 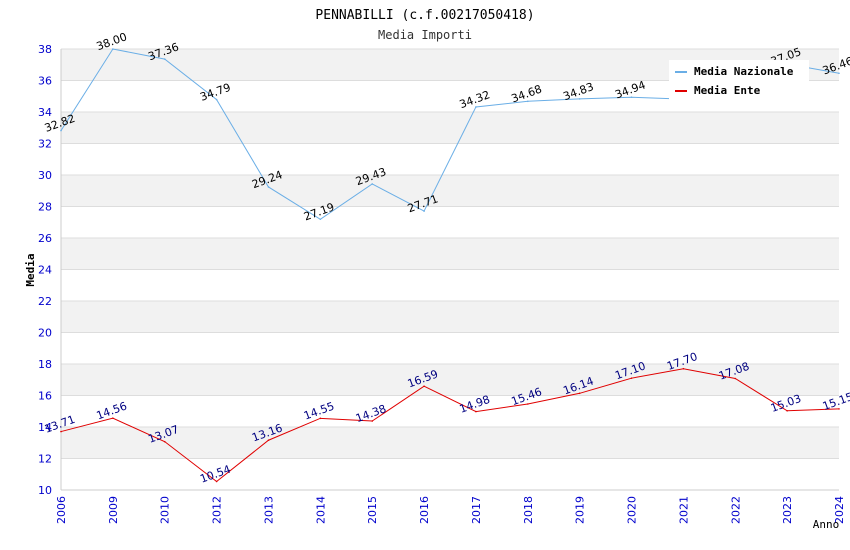 What do you see at coordinates (45, 81) in the screenshot?
I see `y-tick-label: 36` at bounding box center [45, 81].